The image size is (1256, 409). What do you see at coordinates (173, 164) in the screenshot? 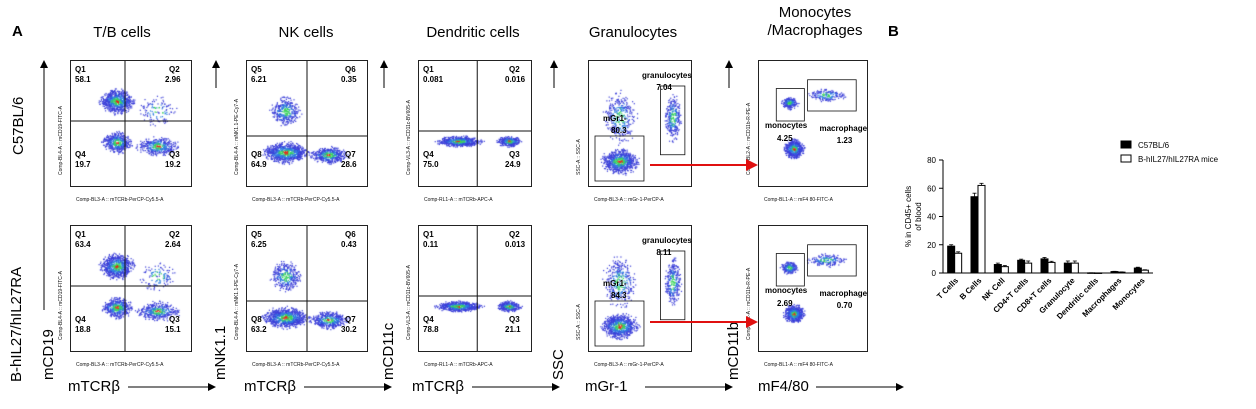
I see `quadrant-value: 19.2` at bounding box center [173, 164].